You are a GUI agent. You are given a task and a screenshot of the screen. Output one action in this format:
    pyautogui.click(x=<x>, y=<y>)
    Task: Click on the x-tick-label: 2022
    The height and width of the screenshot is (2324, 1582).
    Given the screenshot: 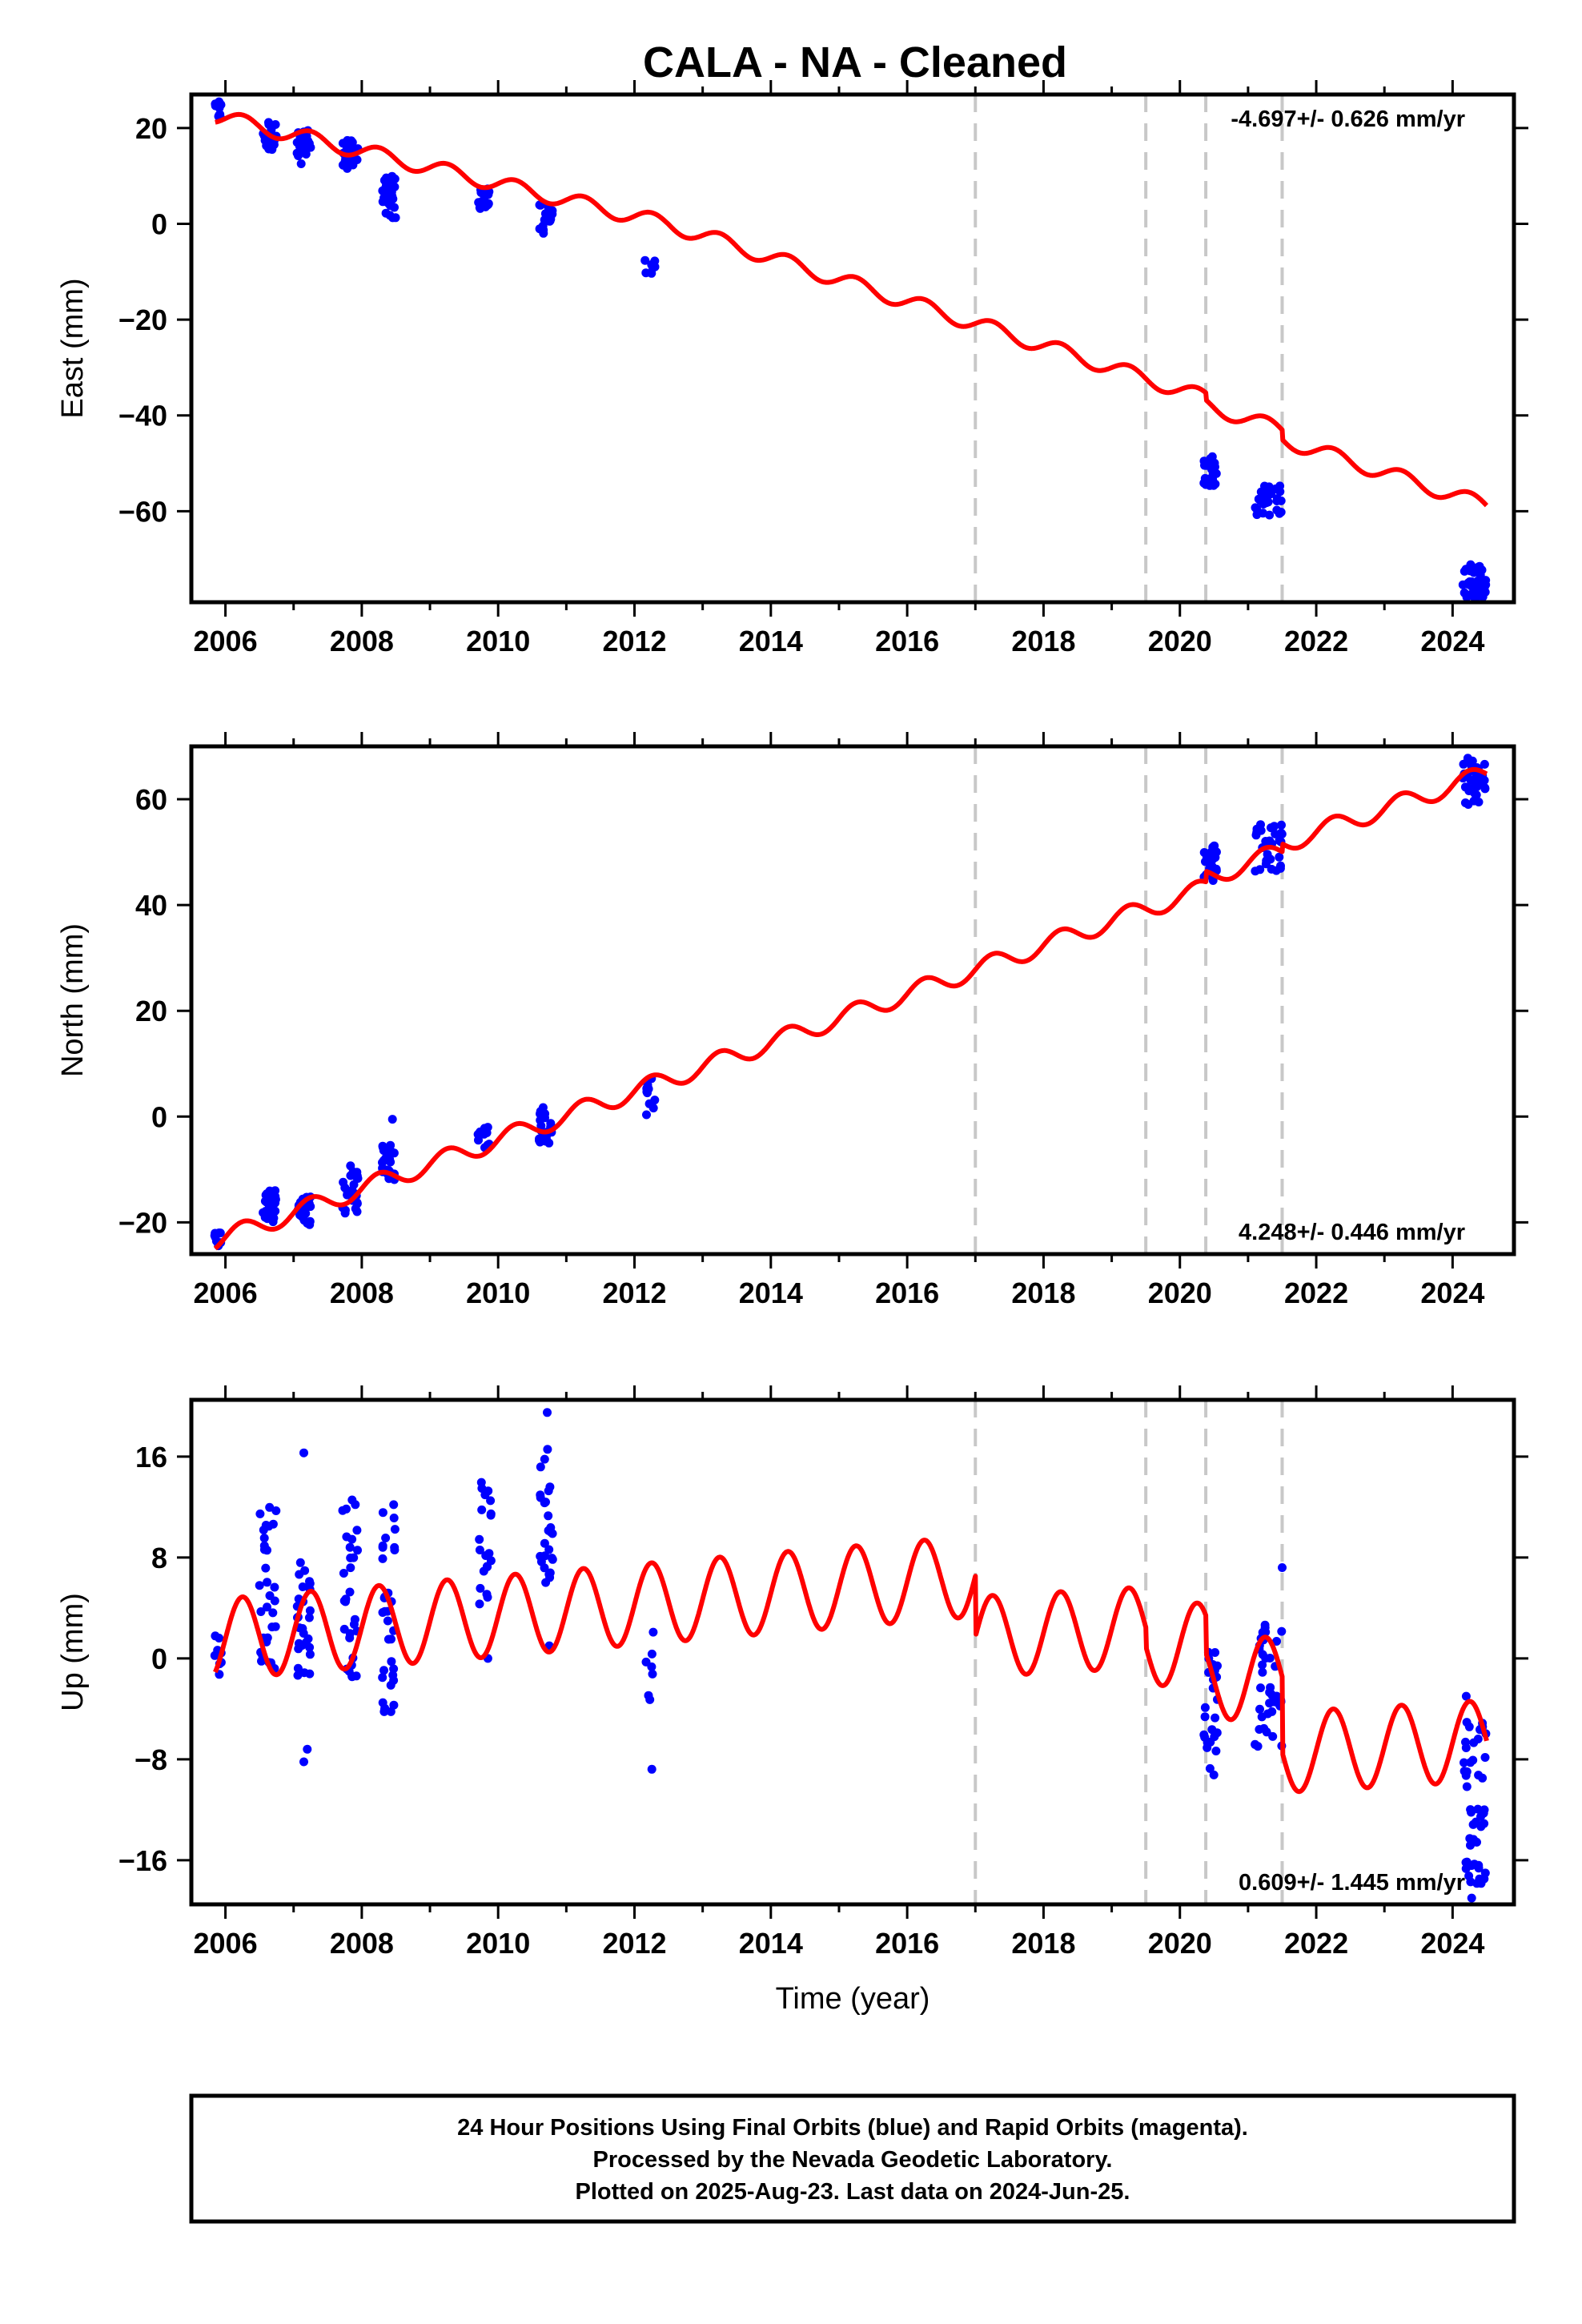 What is the action you would take?
    pyautogui.click(x=1316, y=641)
    